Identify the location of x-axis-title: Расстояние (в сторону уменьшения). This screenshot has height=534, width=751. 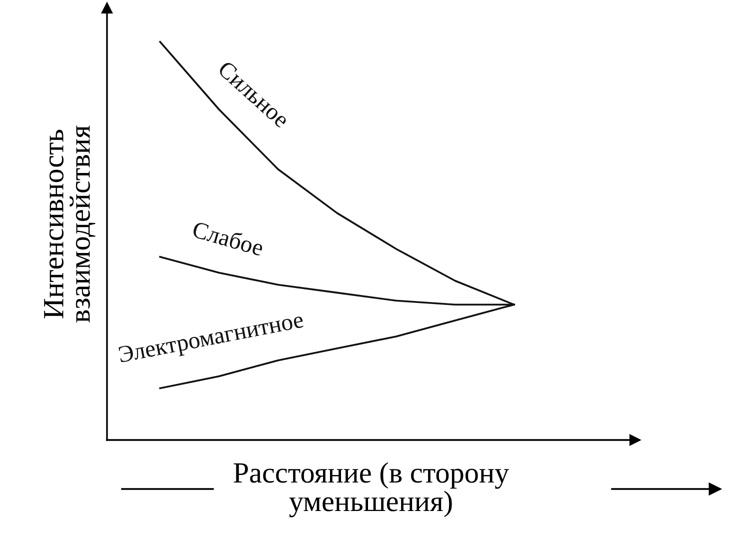
(372, 490).